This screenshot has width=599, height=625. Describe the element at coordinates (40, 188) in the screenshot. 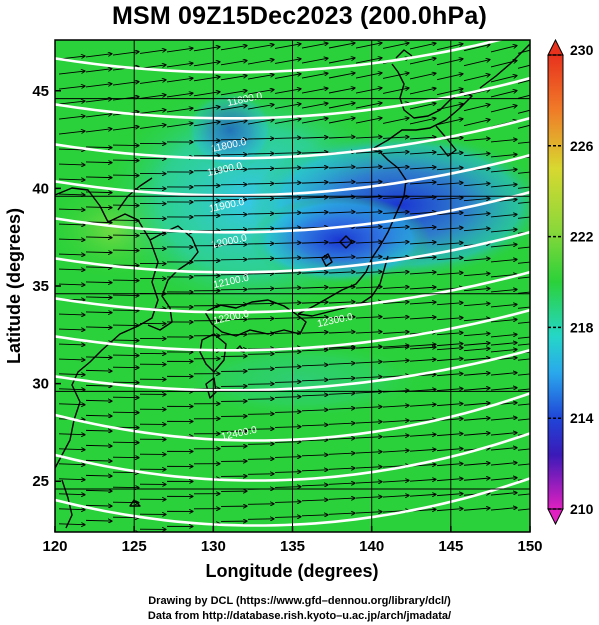

I see `y-tick-label: 40` at that location.